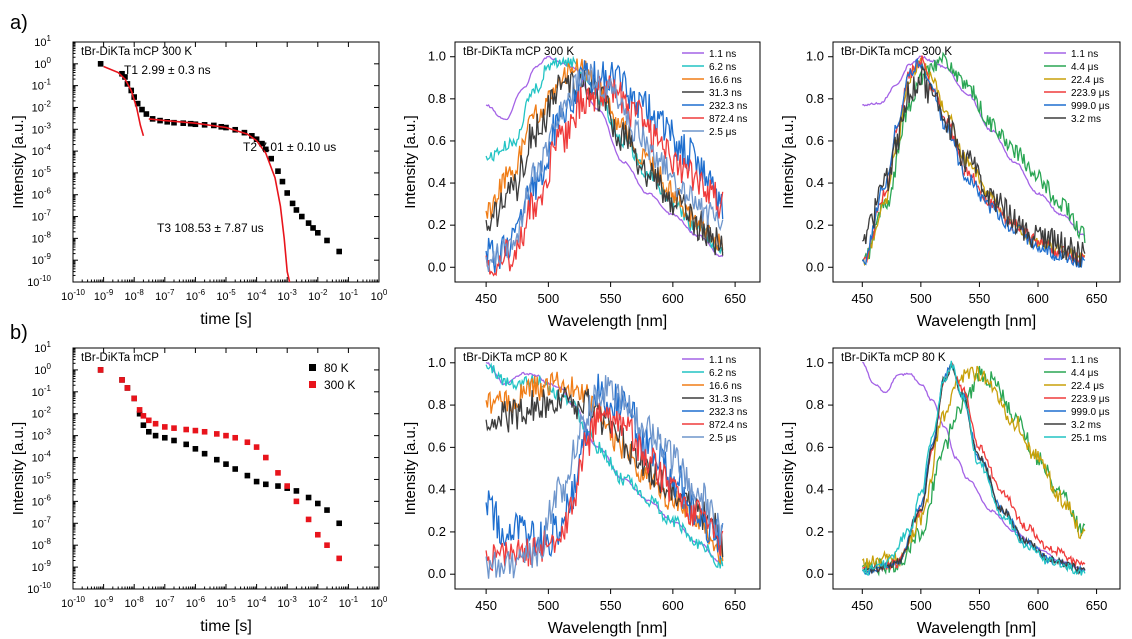  I want to click on x-tick-label: 550, so click(980, 298).